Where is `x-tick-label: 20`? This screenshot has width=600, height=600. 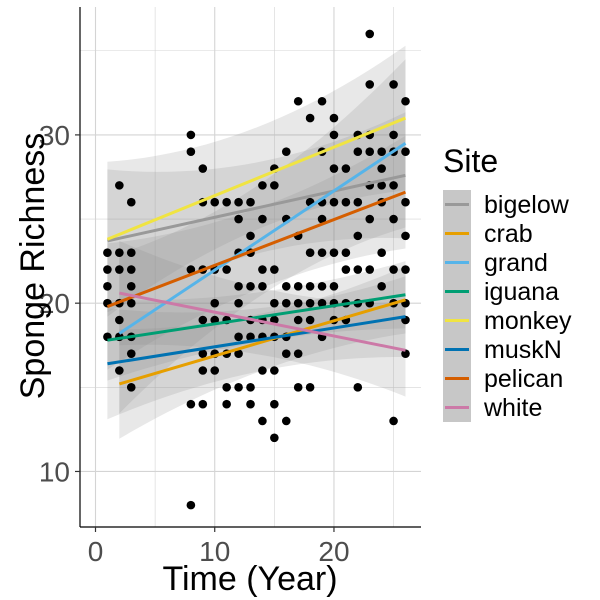 x-tick-label: 20 is located at coordinates (333, 551).